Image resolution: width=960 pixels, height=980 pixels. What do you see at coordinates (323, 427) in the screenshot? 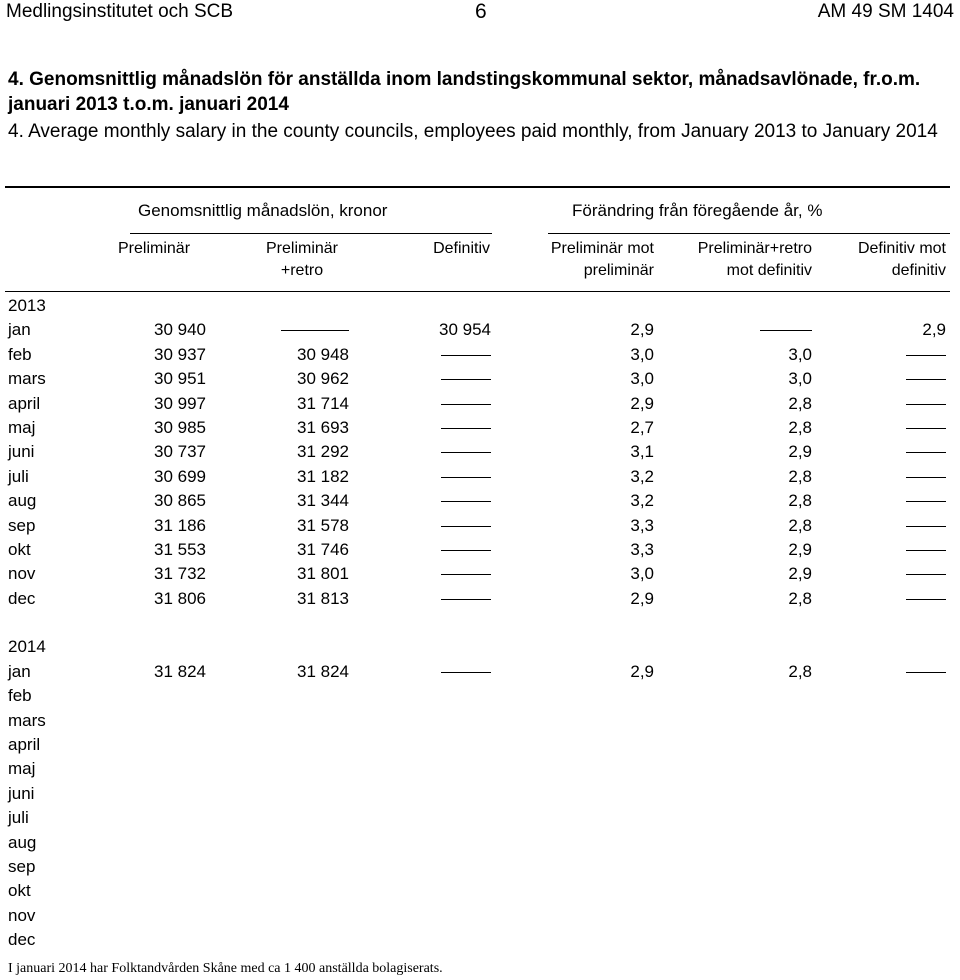
I see `table-cell: 31 693` at bounding box center [323, 427].